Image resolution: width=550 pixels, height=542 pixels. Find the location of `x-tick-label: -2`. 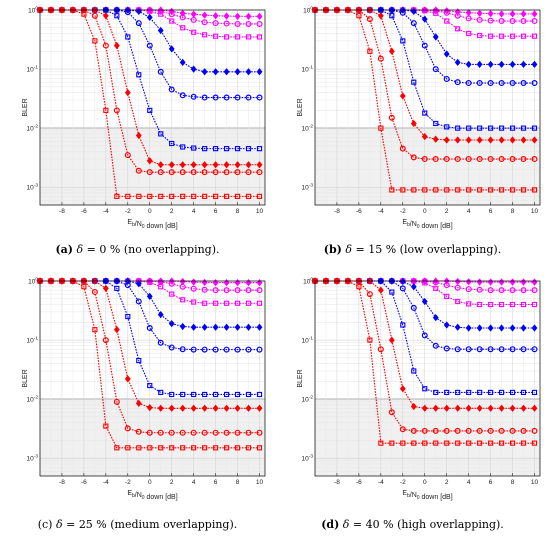

x-tick-label: -2 is located at coordinates (403, 482).